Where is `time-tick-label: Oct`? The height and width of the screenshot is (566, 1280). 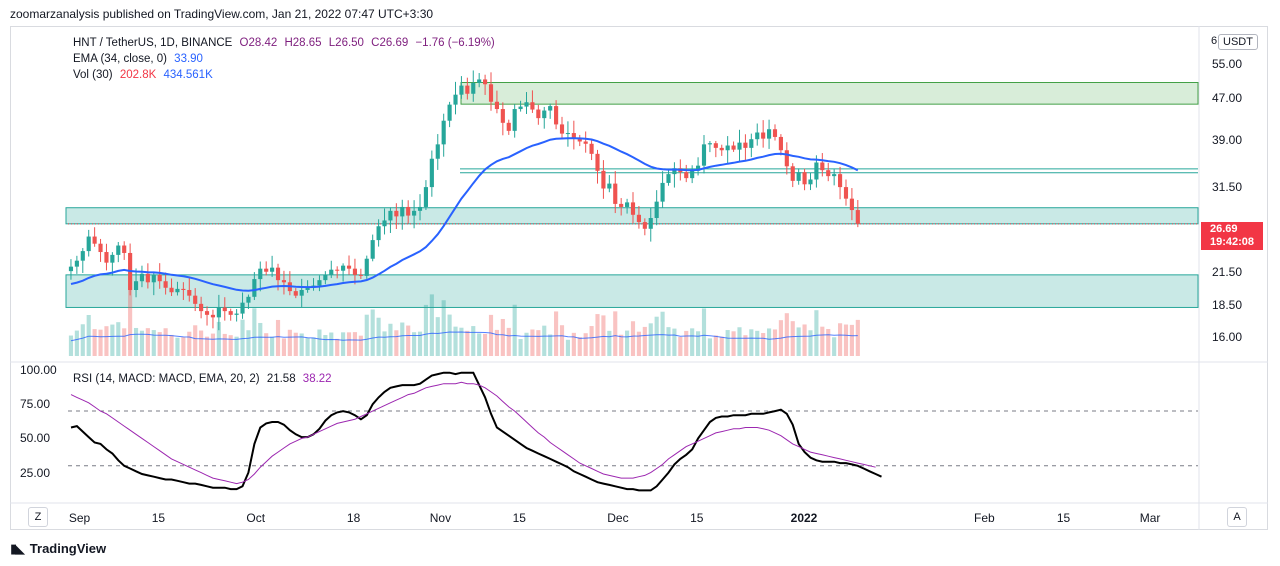 time-tick-label: Oct is located at coordinates (256, 518).